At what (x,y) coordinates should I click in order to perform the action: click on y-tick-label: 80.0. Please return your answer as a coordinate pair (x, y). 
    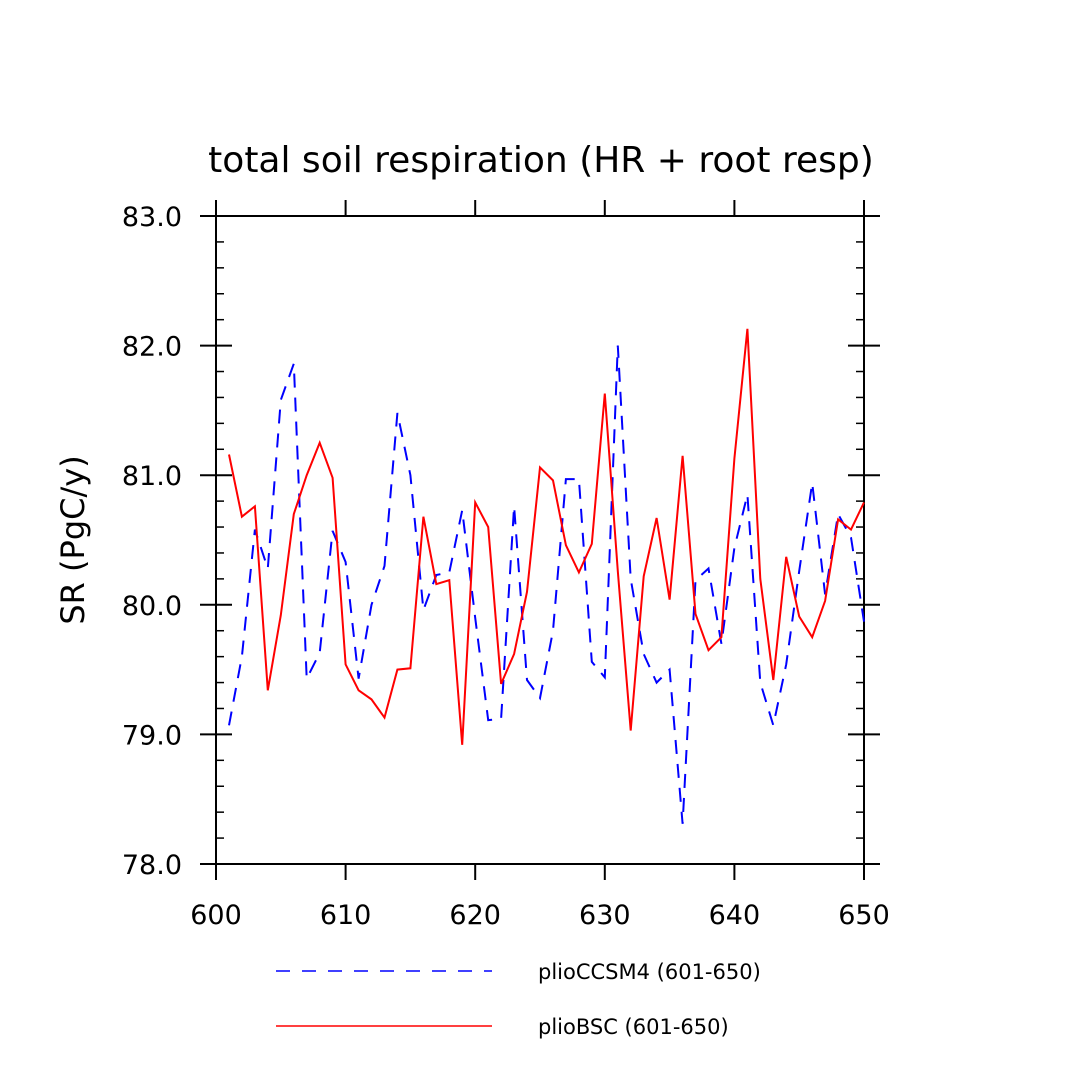
    Looking at the image, I should click on (152, 606).